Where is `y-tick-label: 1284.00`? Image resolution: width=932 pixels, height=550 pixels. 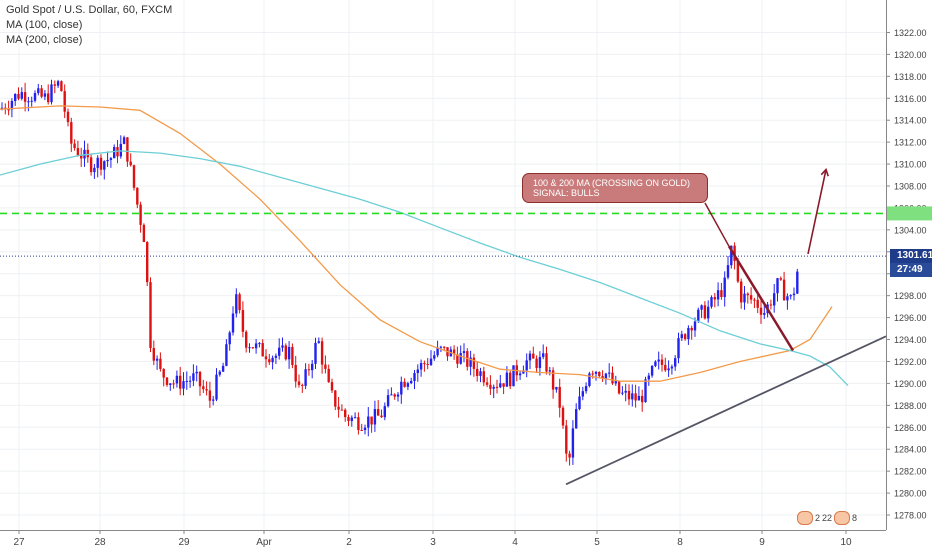
y-tick-label: 1284.00 is located at coordinates (910, 450).